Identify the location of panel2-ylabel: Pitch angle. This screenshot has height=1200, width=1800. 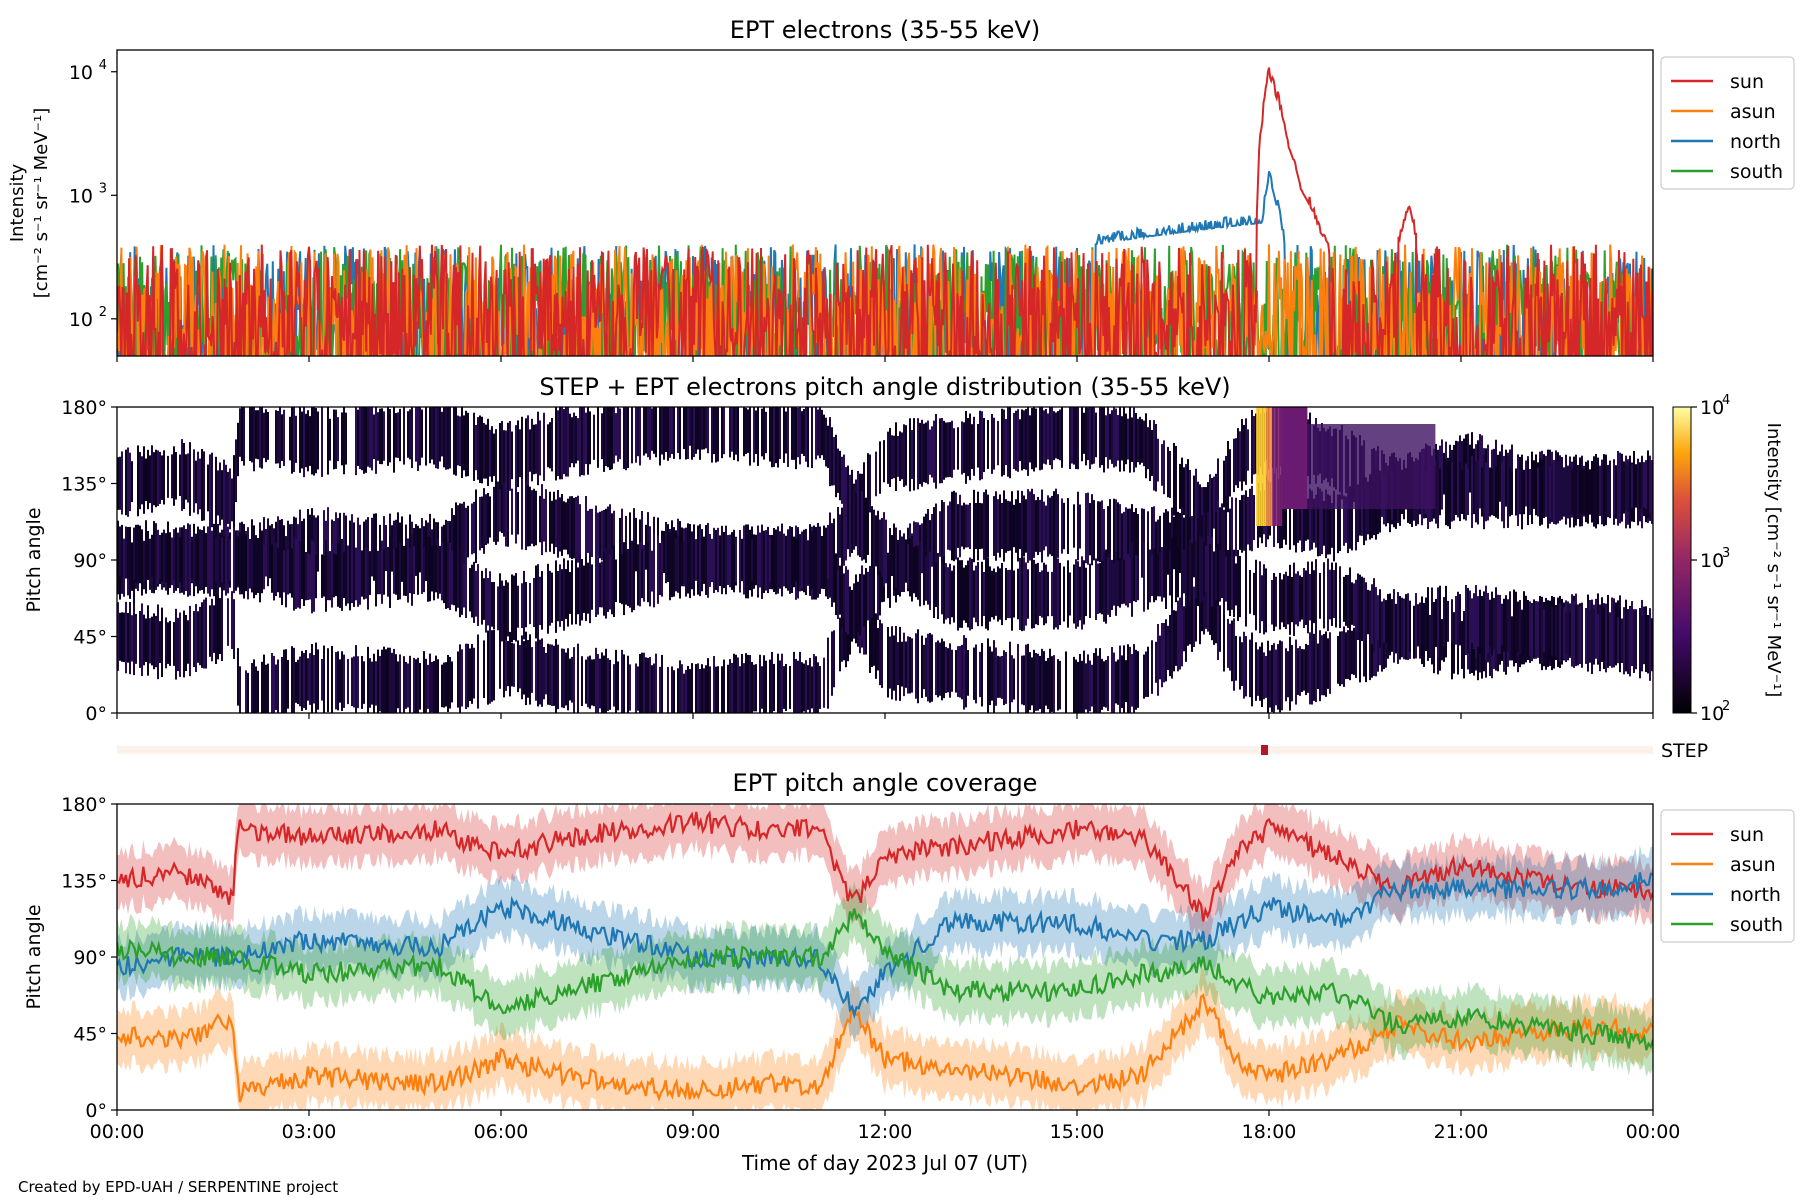
(34, 559).